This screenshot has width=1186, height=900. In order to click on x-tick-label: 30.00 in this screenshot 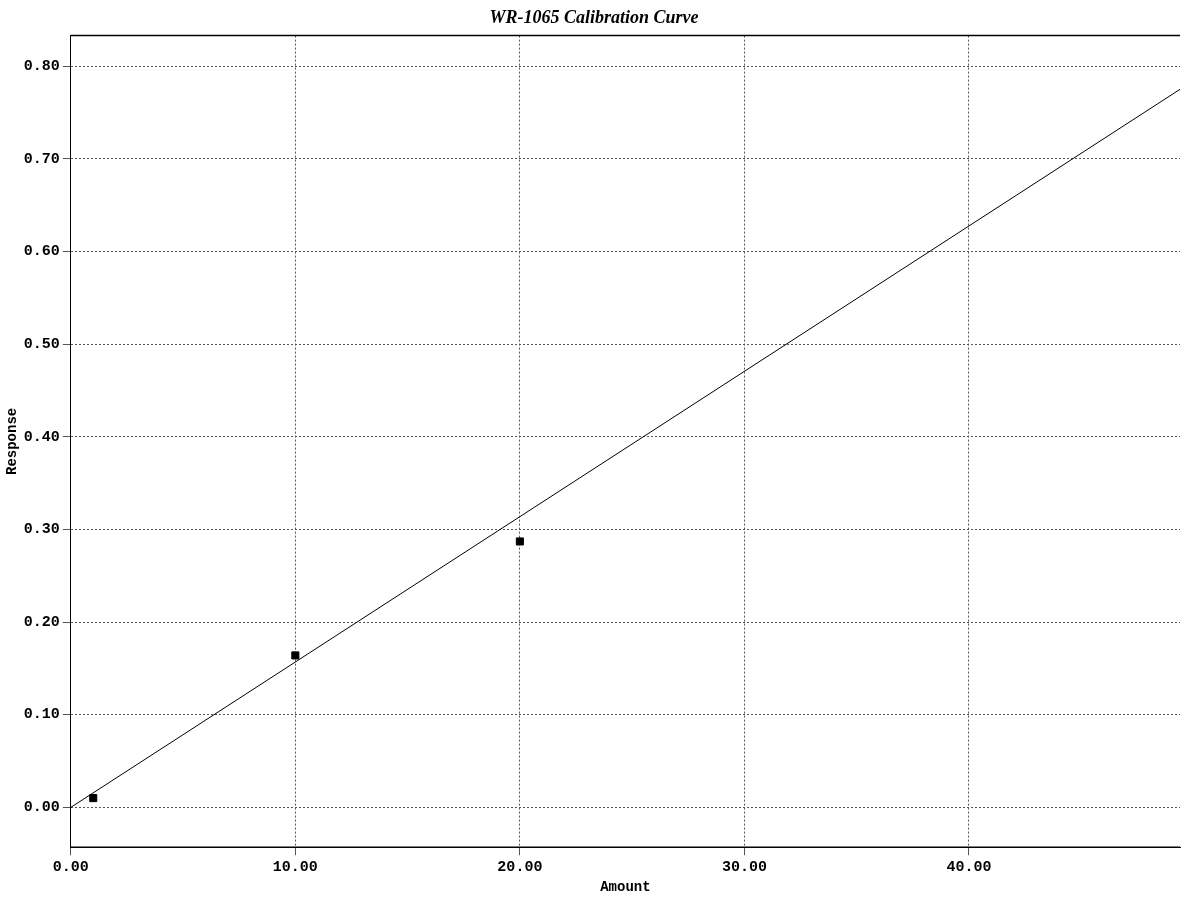, I will do `click(744, 867)`.